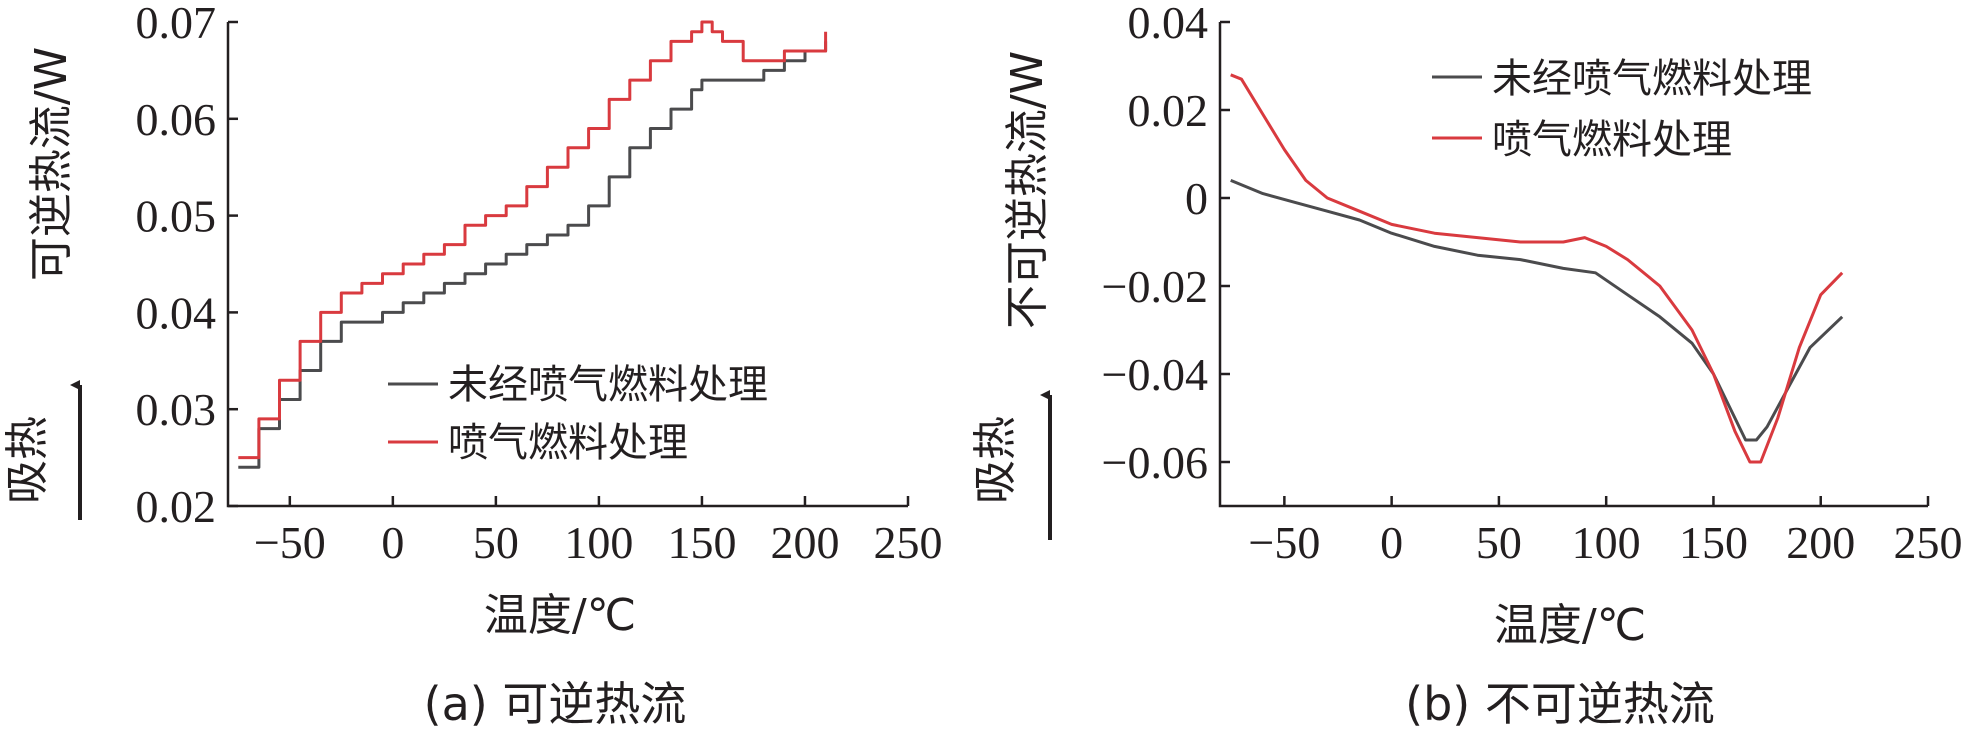 The width and height of the screenshot is (1967, 739). I want to click on legend-a: 未经喷气燃料处理 喷气燃料处理, so click(578, 414).